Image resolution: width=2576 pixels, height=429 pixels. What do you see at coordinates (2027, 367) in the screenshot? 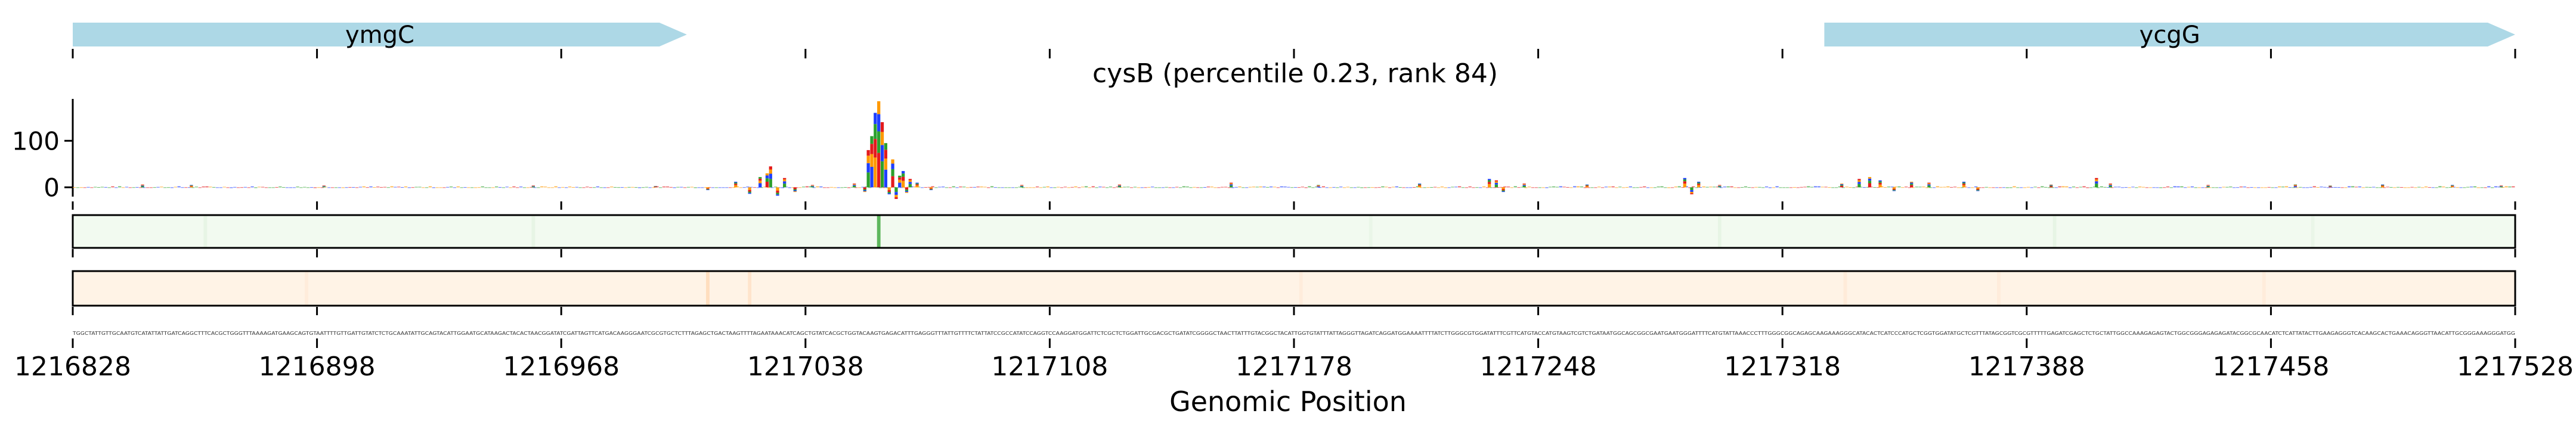
I see `x-tick-label: 1217388` at bounding box center [2027, 367].